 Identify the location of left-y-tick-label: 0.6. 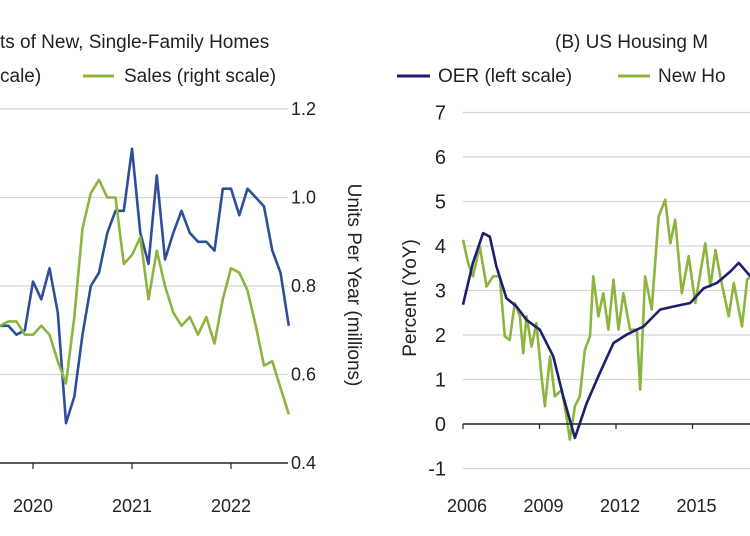
(303, 375).